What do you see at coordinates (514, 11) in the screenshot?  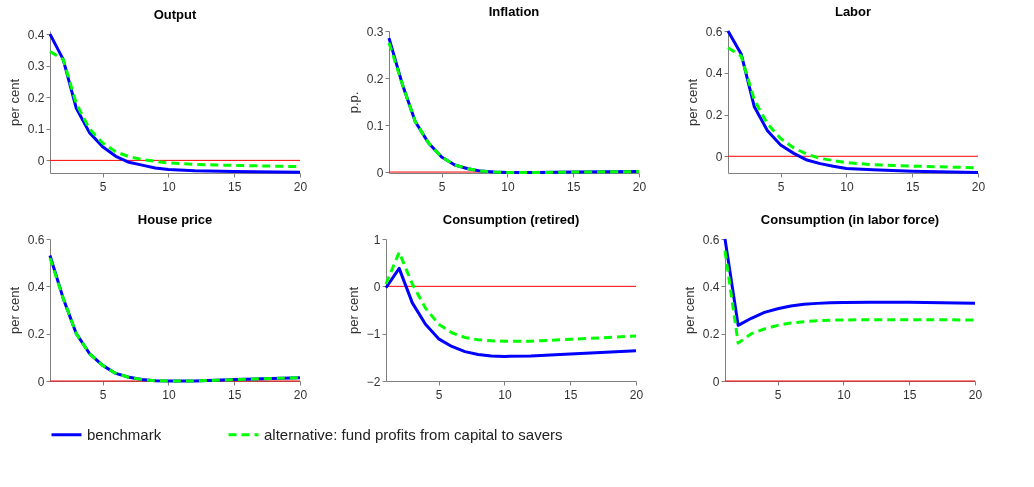 I see `chart-title: Inflation` at bounding box center [514, 11].